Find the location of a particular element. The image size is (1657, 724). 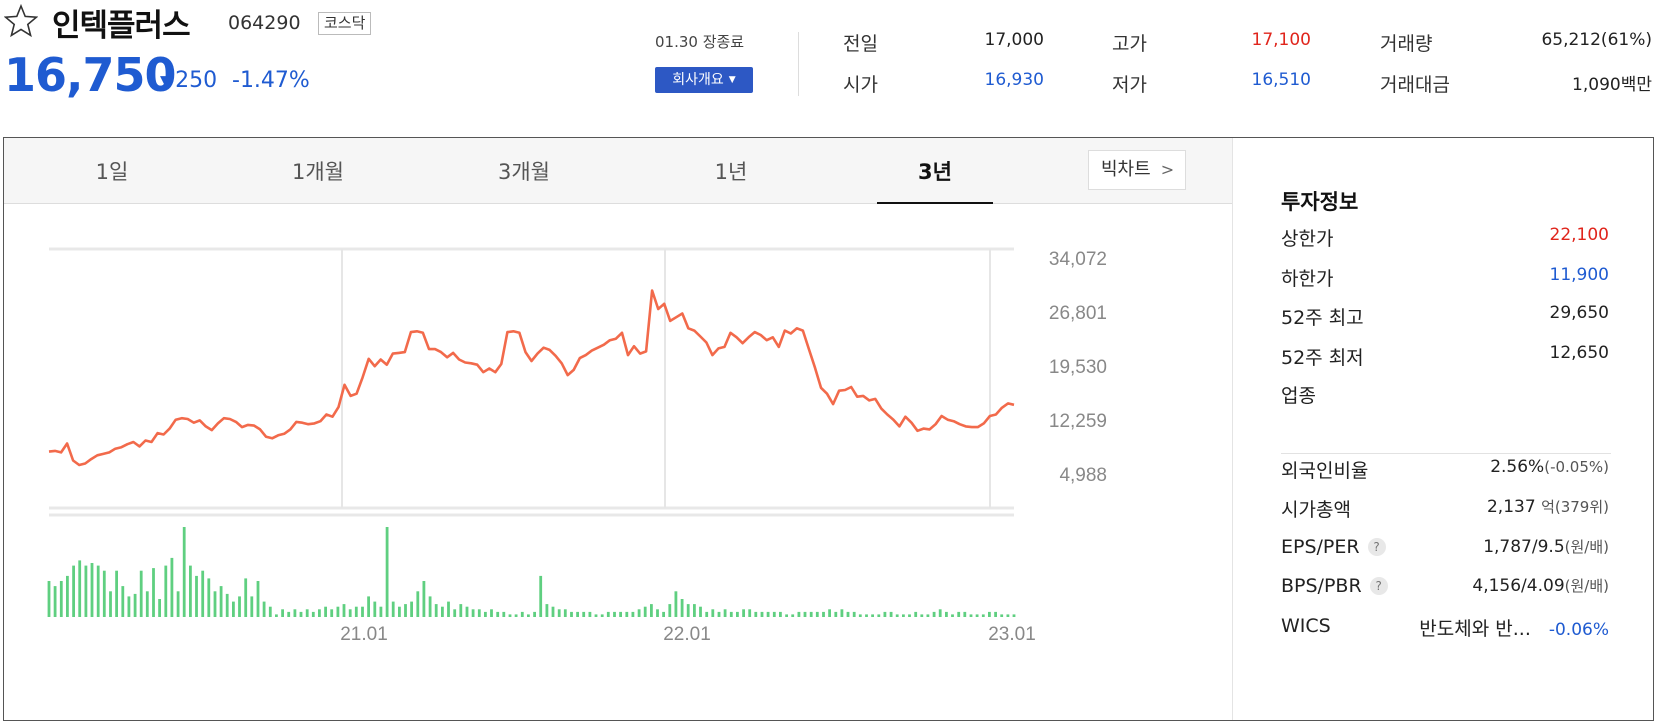

tab-3m: 3개월 is located at coordinates (523, 172).